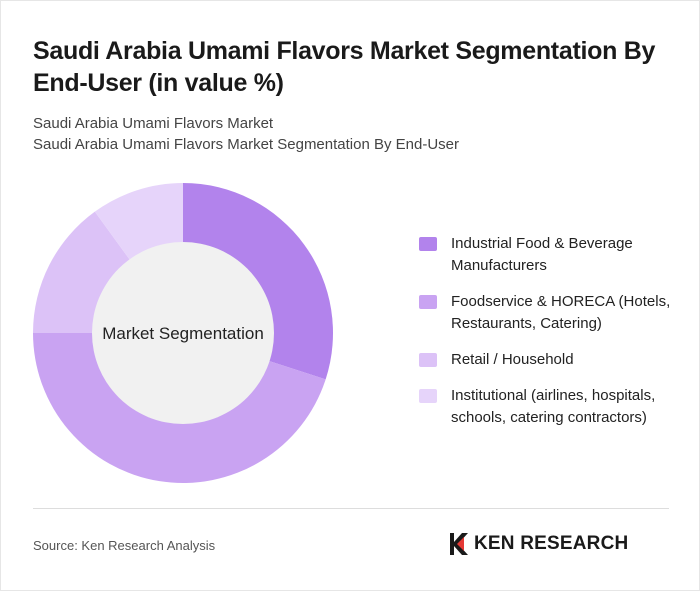 The image size is (700, 591). What do you see at coordinates (351, 508) in the screenshot?
I see `footer-divider` at bounding box center [351, 508].